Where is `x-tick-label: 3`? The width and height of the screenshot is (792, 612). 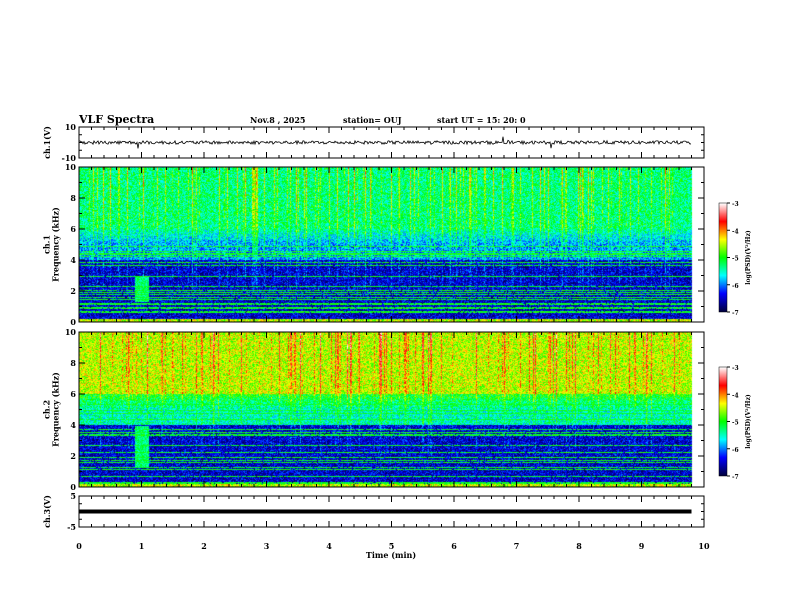 x-tick-label: 3 is located at coordinates (267, 546).